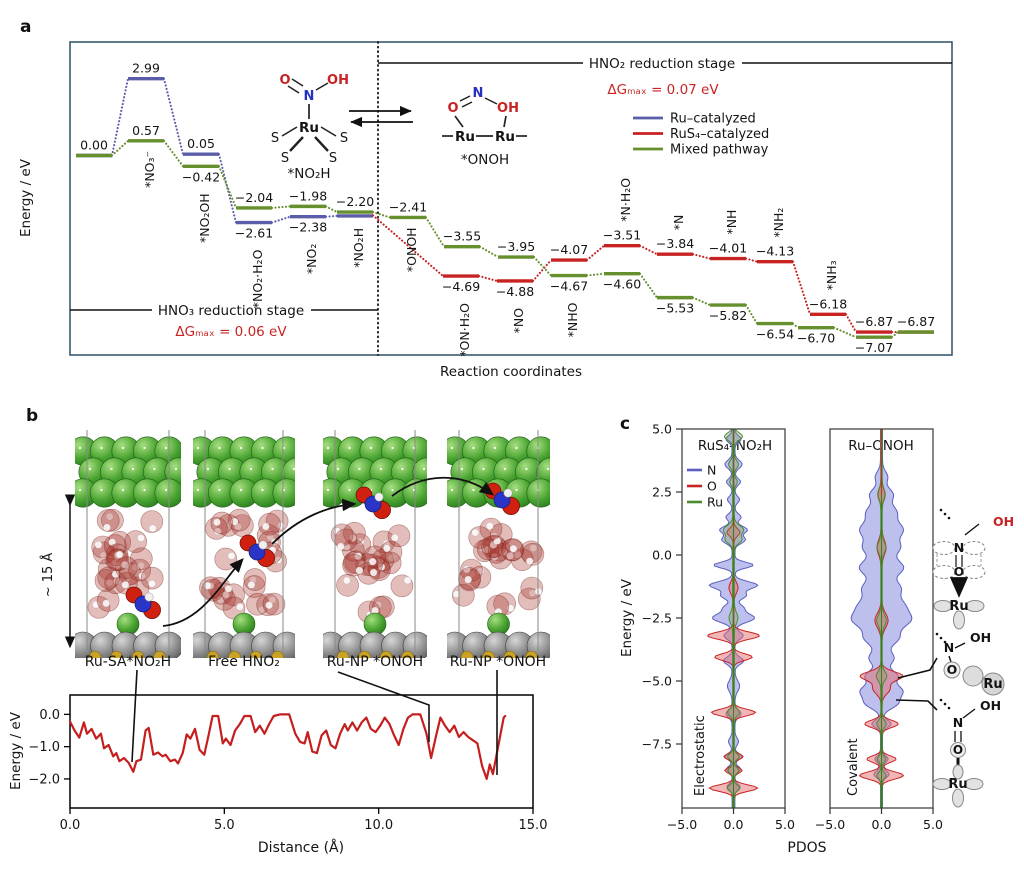 This screenshot has height=888, width=1024. Describe the element at coordinates (625, 200) in the screenshot. I see `species-label: *N·H₂O` at that location.